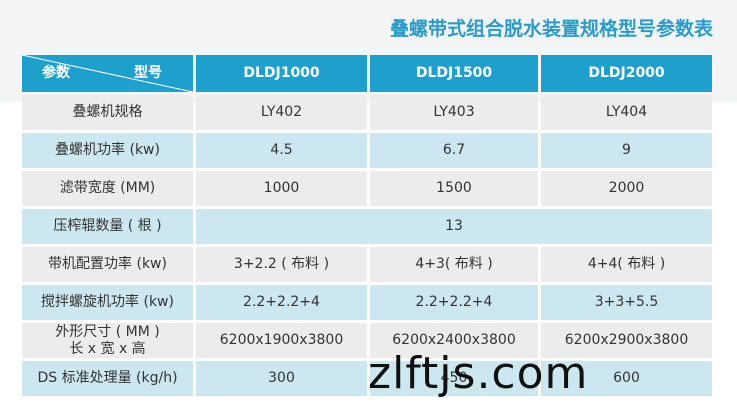 The height and width of the screenshot is (419, 737). I want to click on label-line: 外形尺寸 ( MM ), so click(107, 331).